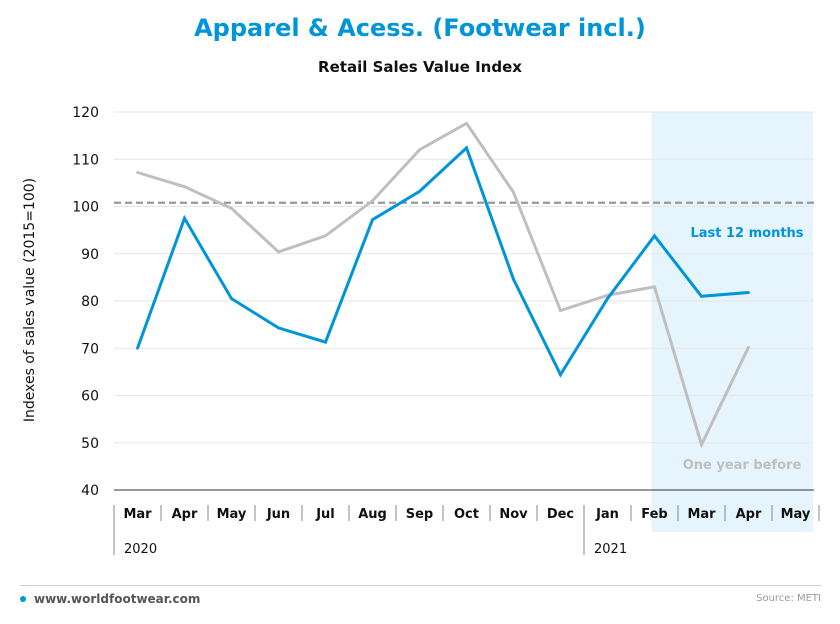  Describe the element at coordinates (30, 300) in the screenshot. I see `y-axis-label: Indexes of sales value (2015=100)` at that location.